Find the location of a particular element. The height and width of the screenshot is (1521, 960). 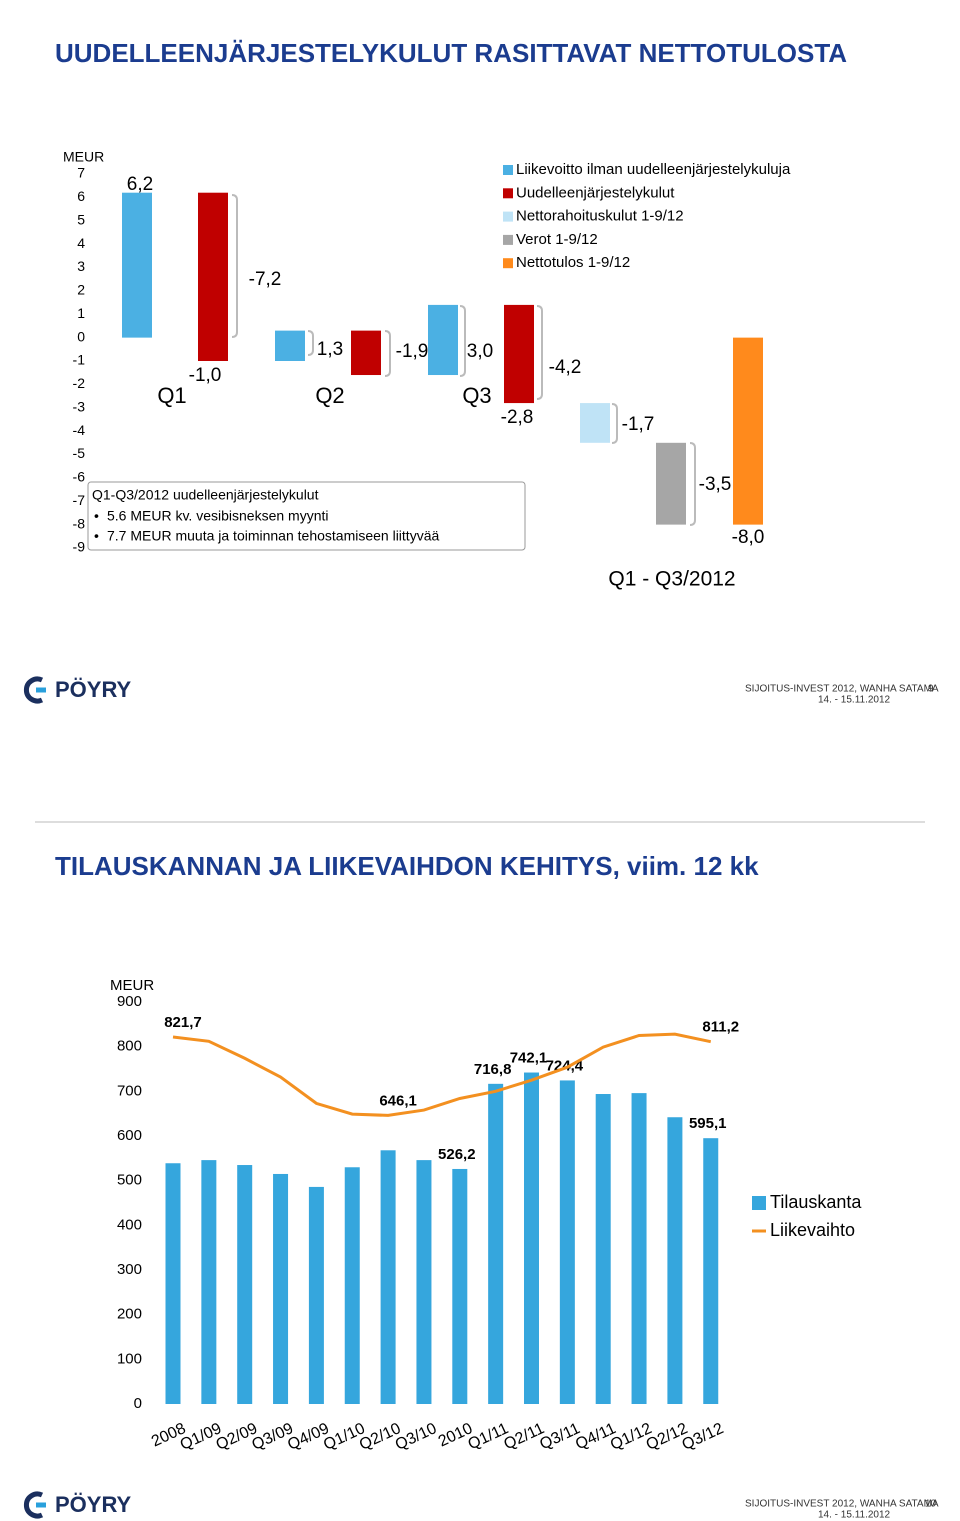

y-tick-label: 600 is located at coordinates (129, 1135).